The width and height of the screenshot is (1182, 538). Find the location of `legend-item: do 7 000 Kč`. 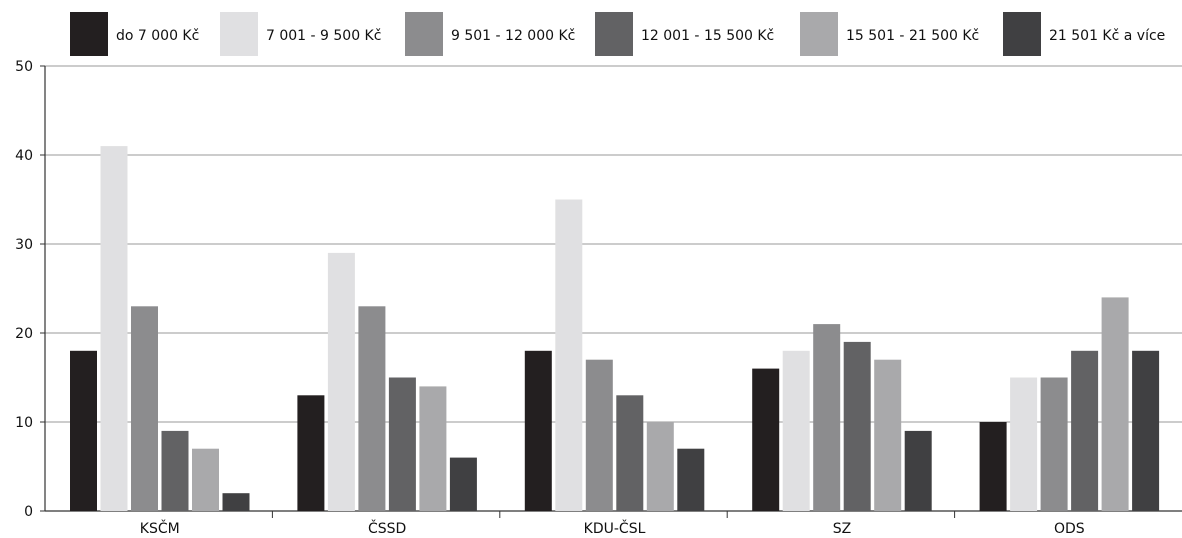

legend-item: do 7 000 Kč is located at coordinates (134, 34).